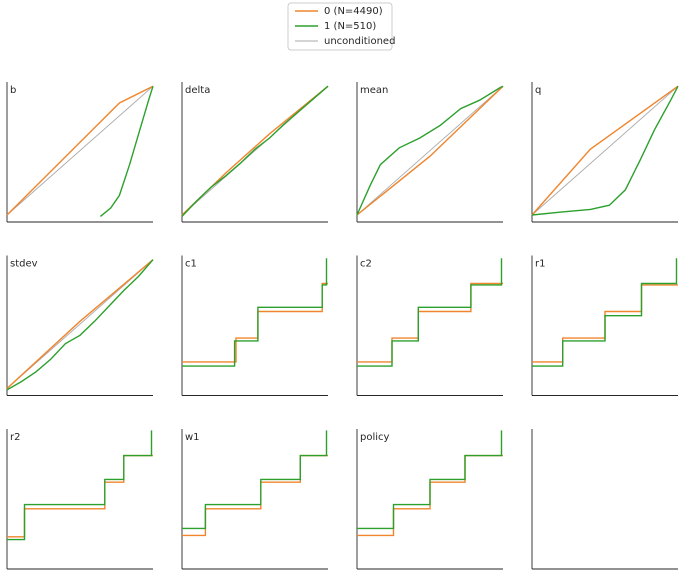 This screenshot has height=576, width=684. I want to click on legend-box, so click(340, 26).